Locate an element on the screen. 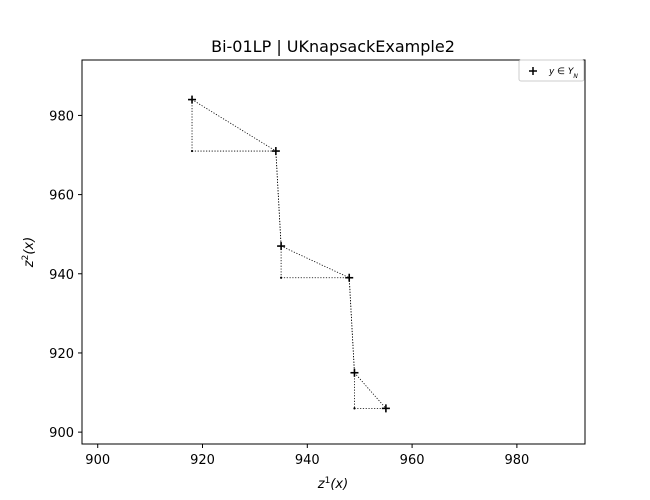  y-tick-label: 940 is located at coordinates (61, 275).